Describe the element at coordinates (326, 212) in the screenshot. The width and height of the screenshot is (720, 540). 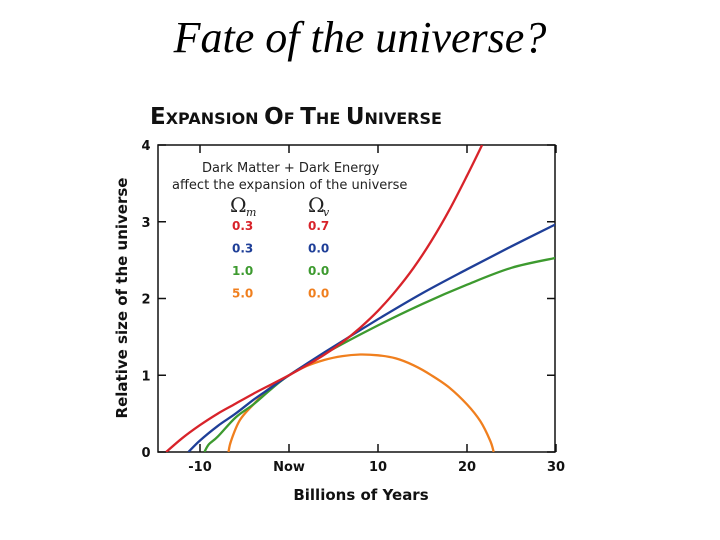
I see `legend-omega-v-subscript: v` at that location.